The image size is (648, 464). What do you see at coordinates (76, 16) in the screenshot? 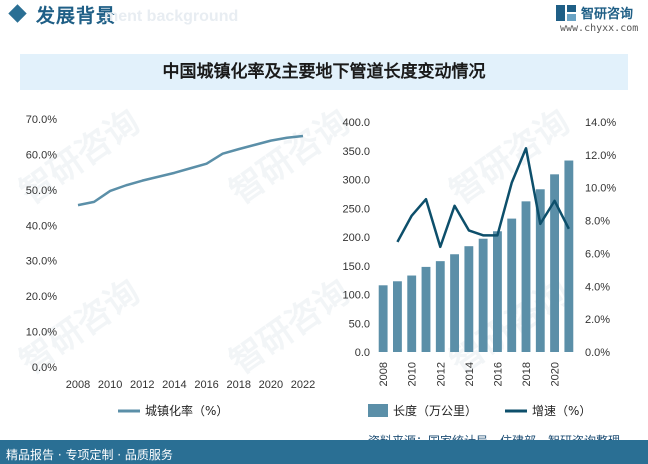
I see `section-title: 发展背景` at bounding box center [76, 16].